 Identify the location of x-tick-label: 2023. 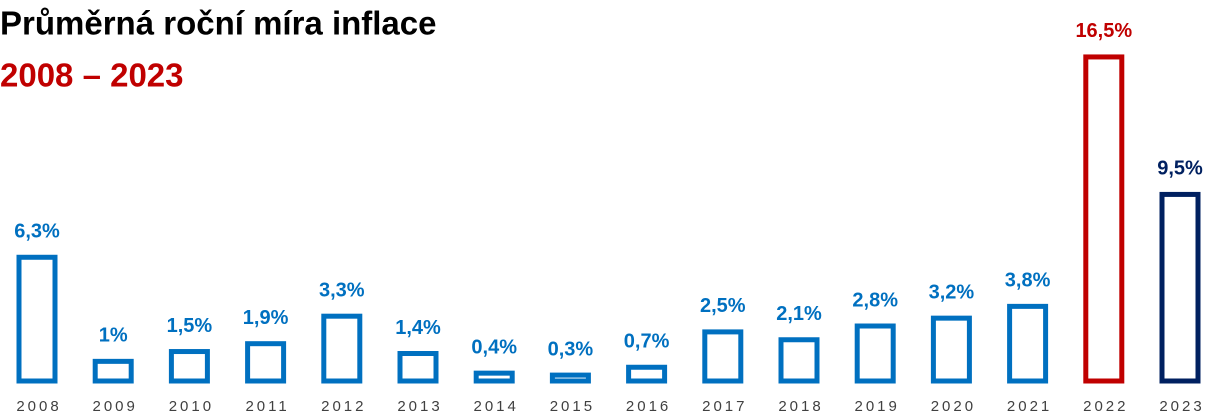
(1181, 406).